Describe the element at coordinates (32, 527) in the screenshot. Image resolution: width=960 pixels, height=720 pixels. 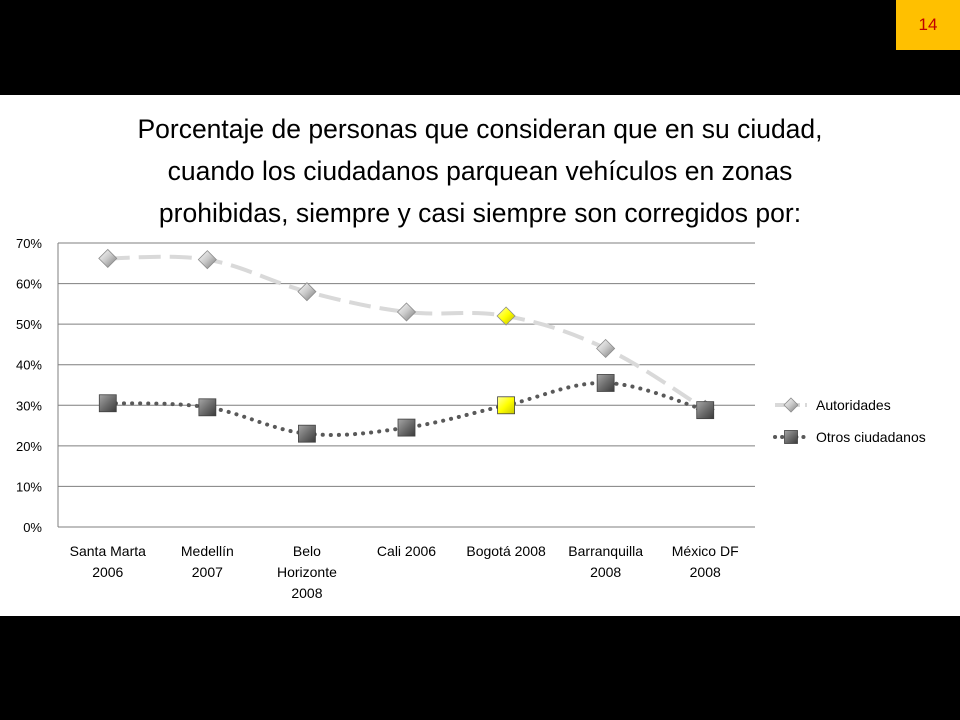
I see `y-tick-label: 0%` at that location.